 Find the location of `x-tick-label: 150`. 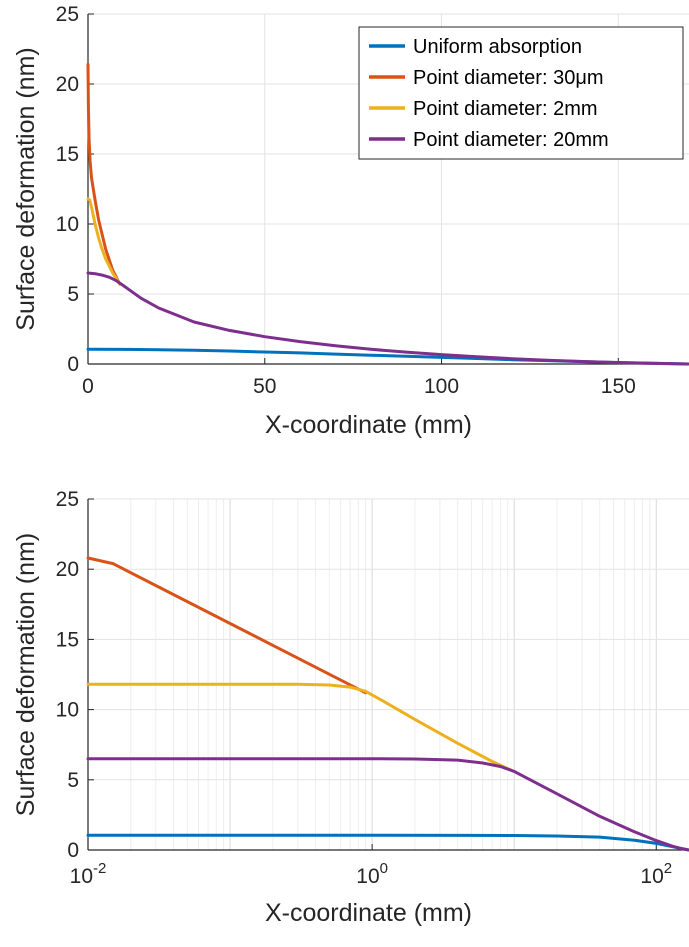

x-tick-label: 150 is located at coordinates (618, 386).